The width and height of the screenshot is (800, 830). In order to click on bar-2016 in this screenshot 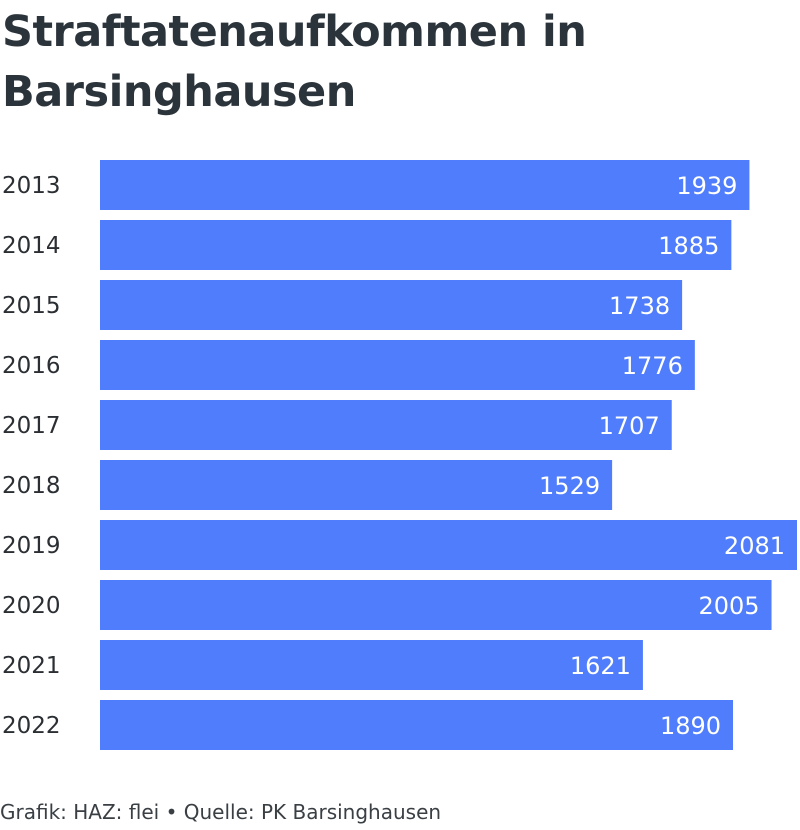, I will do `click(397, 365)`.